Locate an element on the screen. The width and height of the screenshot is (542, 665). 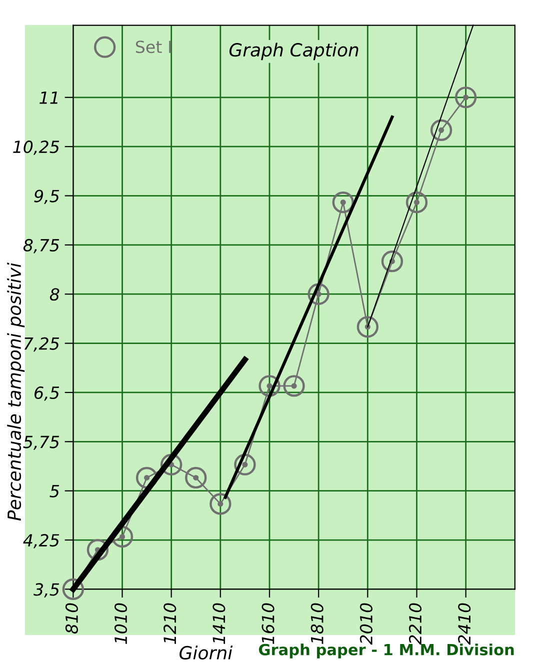
y-tick-label: 7,25 is located at coordinates (42, 344).